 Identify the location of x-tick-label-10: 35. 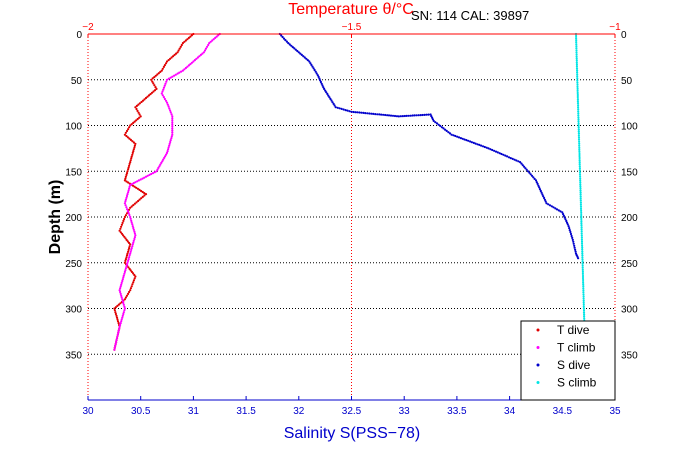
(615, 411).